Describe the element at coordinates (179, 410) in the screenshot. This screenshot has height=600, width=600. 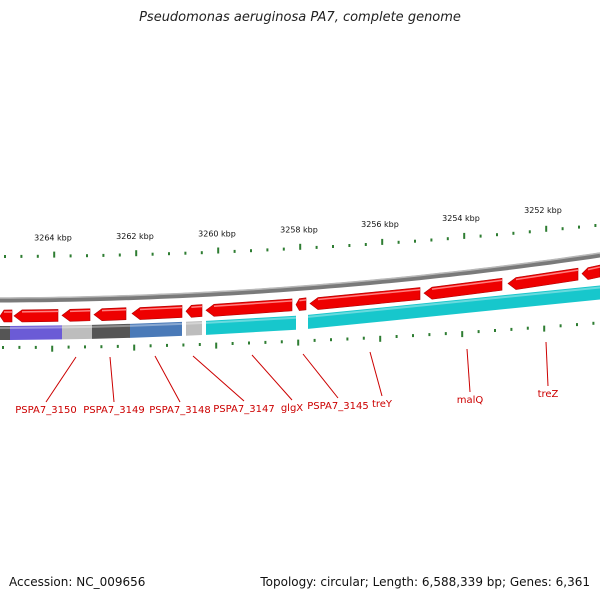
I see `gene-label: PSPA7_3148` at that location.